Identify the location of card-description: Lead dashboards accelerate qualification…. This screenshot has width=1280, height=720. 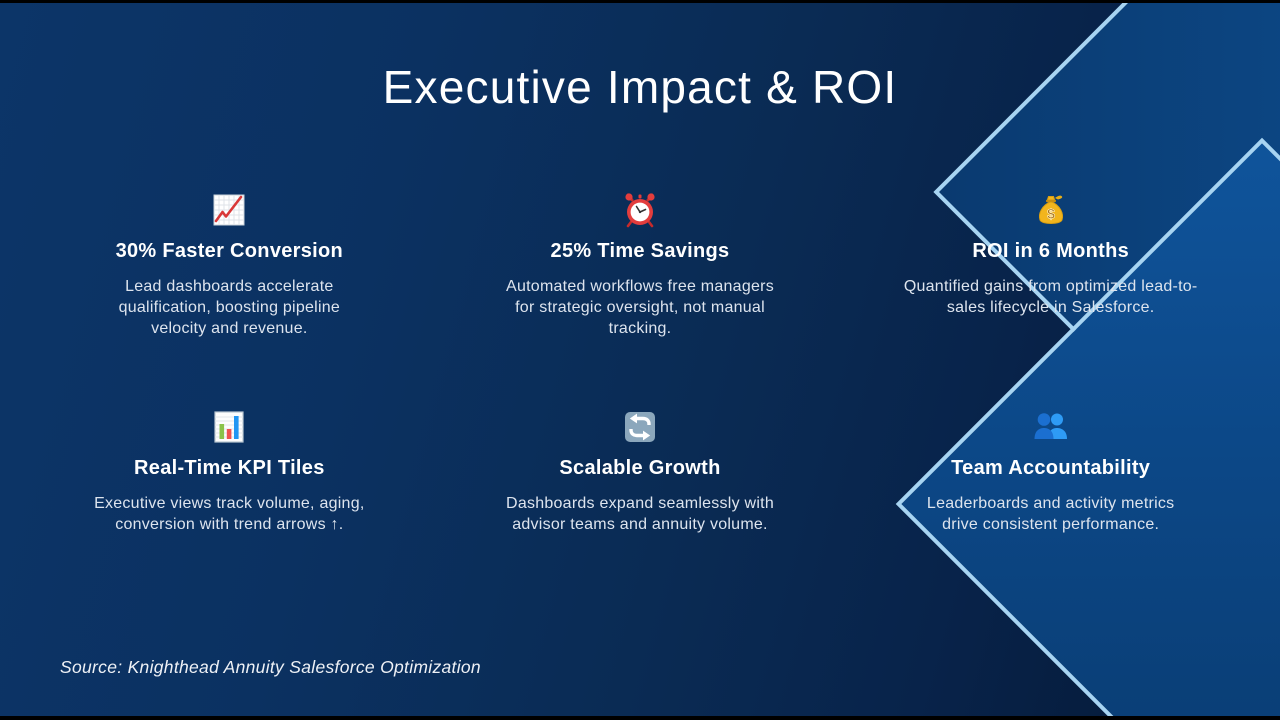
(229, 307).